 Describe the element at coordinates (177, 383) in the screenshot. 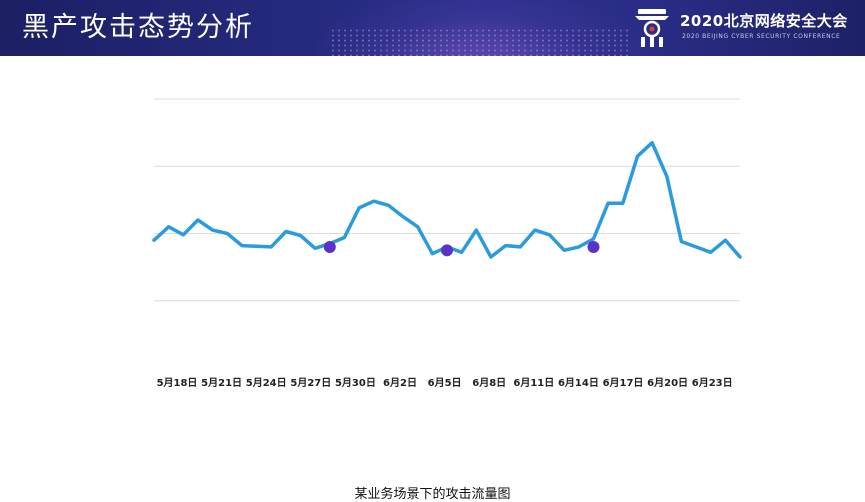

I see `x-tick-label: 5月18日` at that location.